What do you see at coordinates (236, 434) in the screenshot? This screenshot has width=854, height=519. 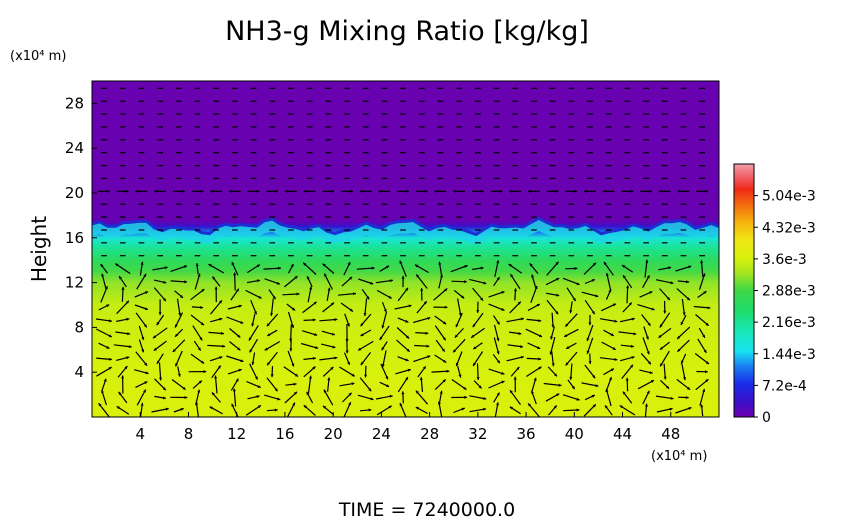 I see `x-tick-label: 12` at bounding box center [236, 434].